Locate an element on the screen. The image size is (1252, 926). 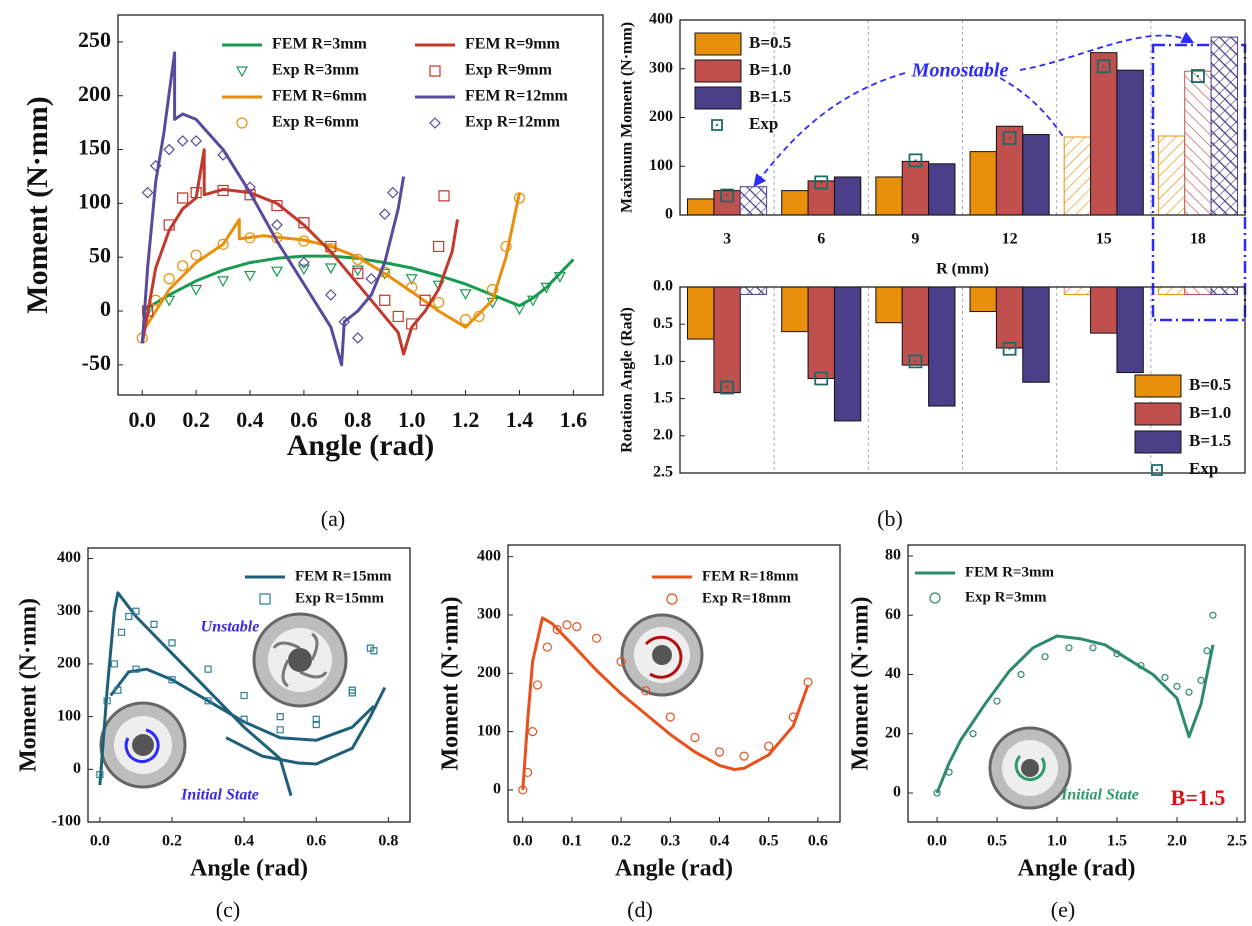
y-tick-label: 0 is located at coordinates (497, 789).